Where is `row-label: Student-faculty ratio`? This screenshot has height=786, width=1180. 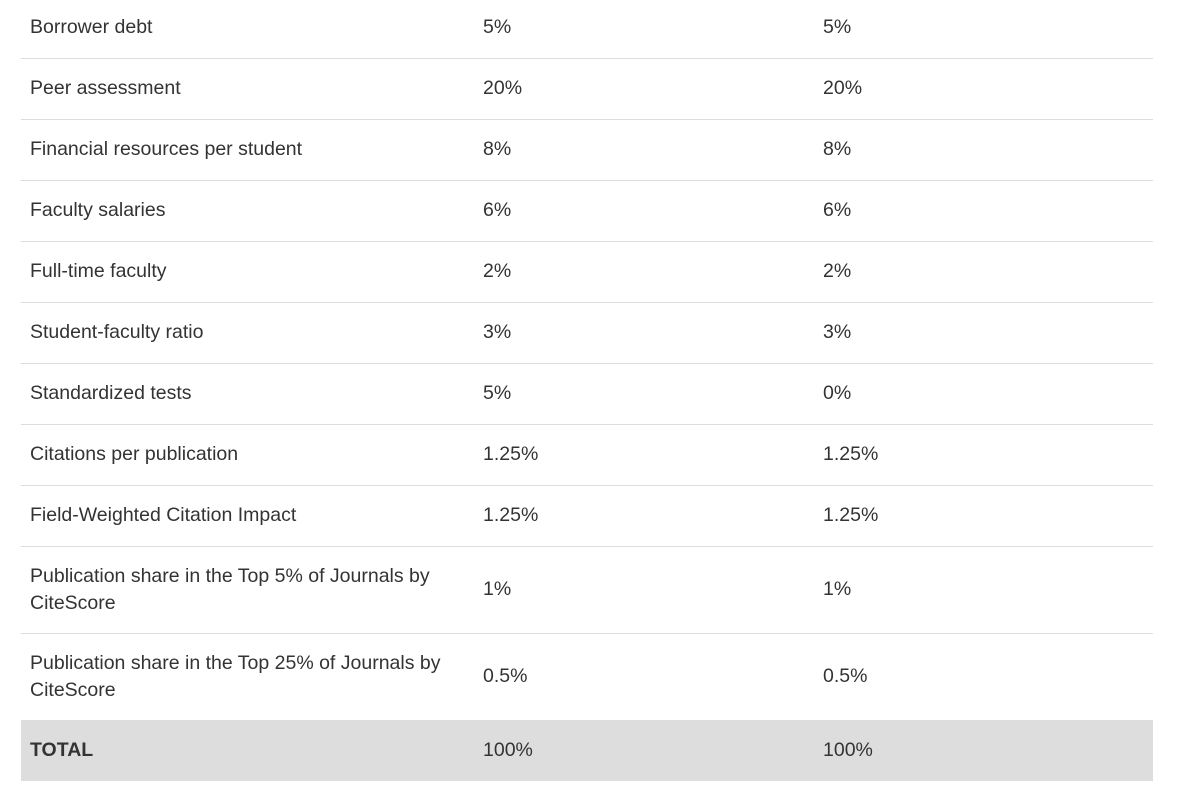
row-label: Student-faculty ratio is located at coordinates (247, 333).